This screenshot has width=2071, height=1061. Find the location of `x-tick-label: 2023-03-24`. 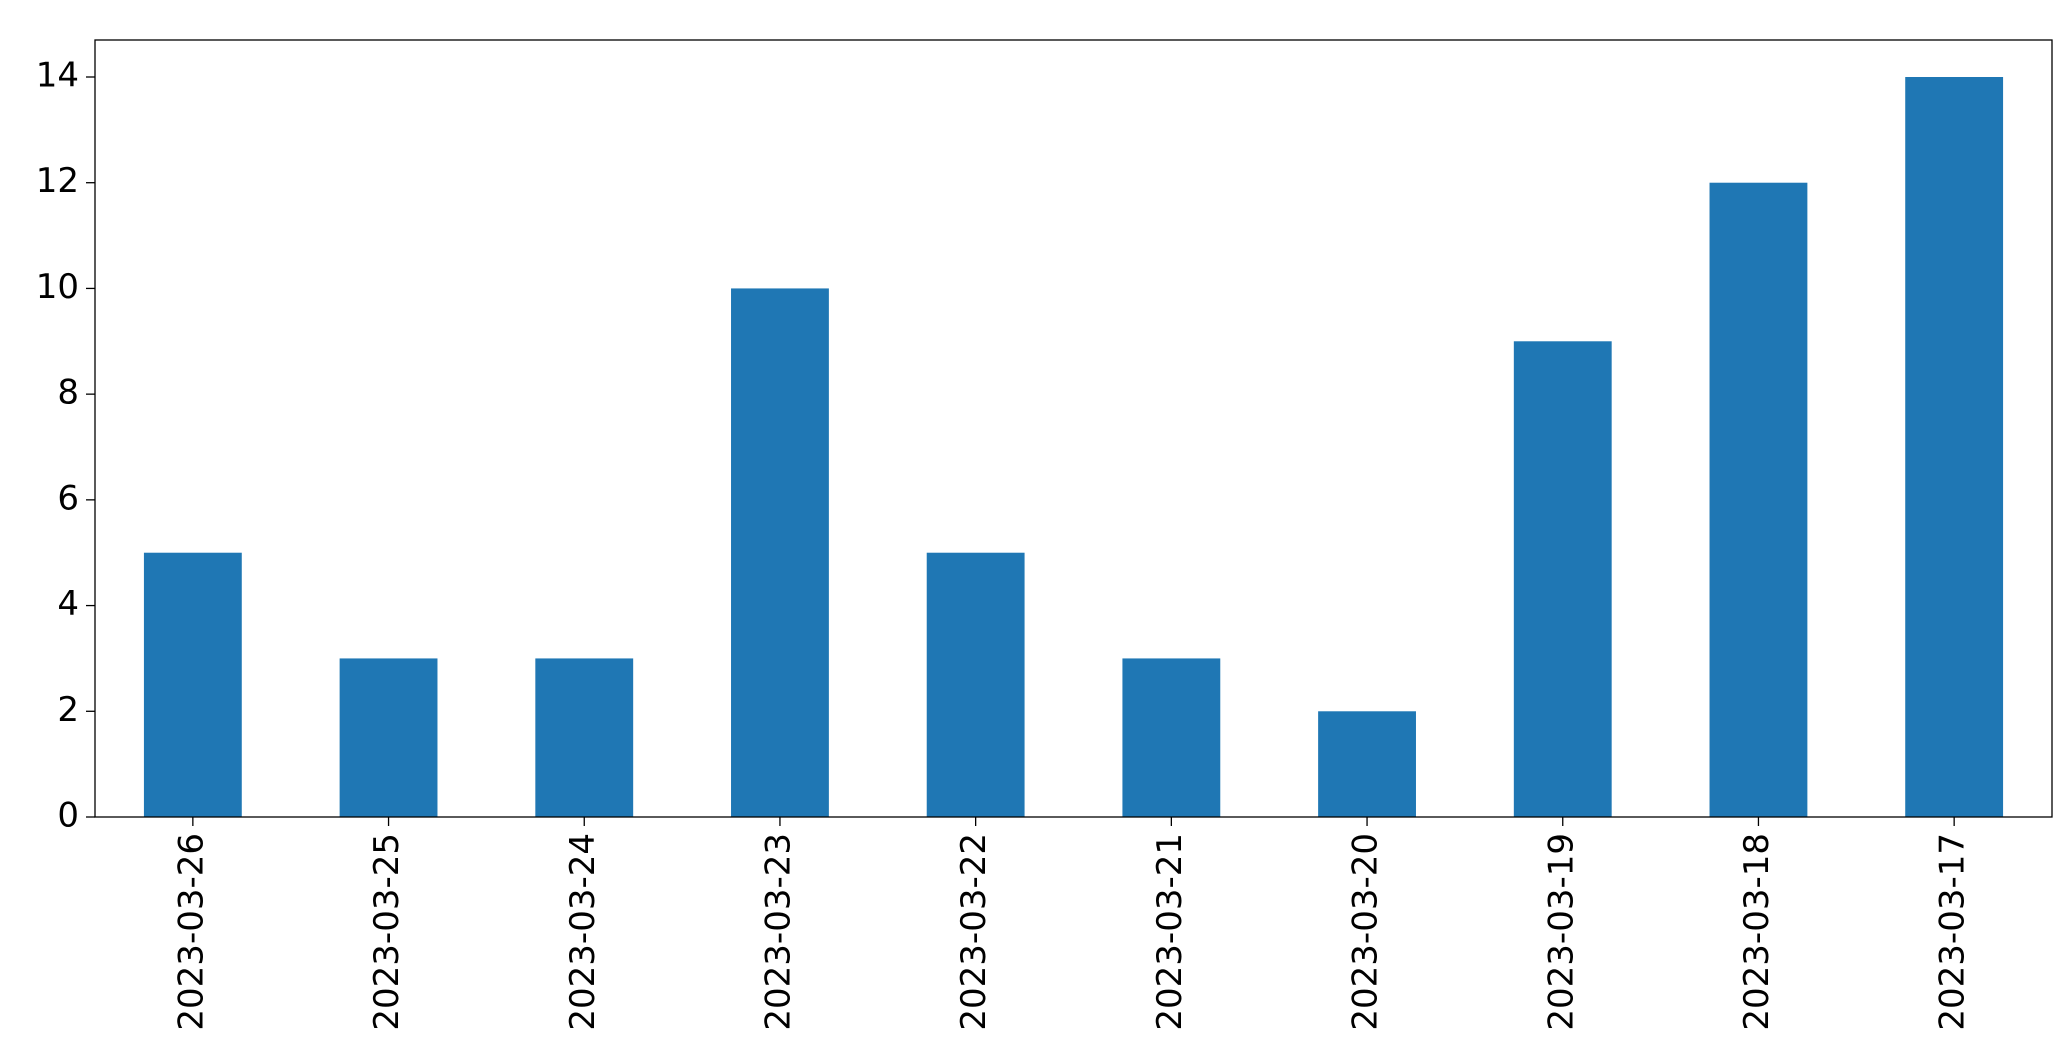

x-tick-label: 2023-03-24 is located at coordinates (583, 932).